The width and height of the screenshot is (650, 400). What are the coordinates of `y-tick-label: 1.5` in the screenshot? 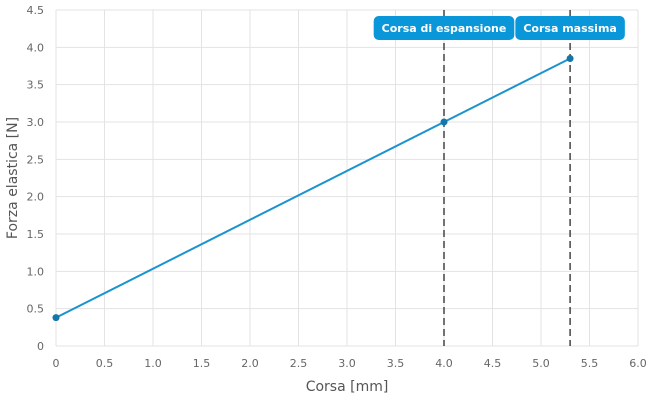 It's located at (36, 234).